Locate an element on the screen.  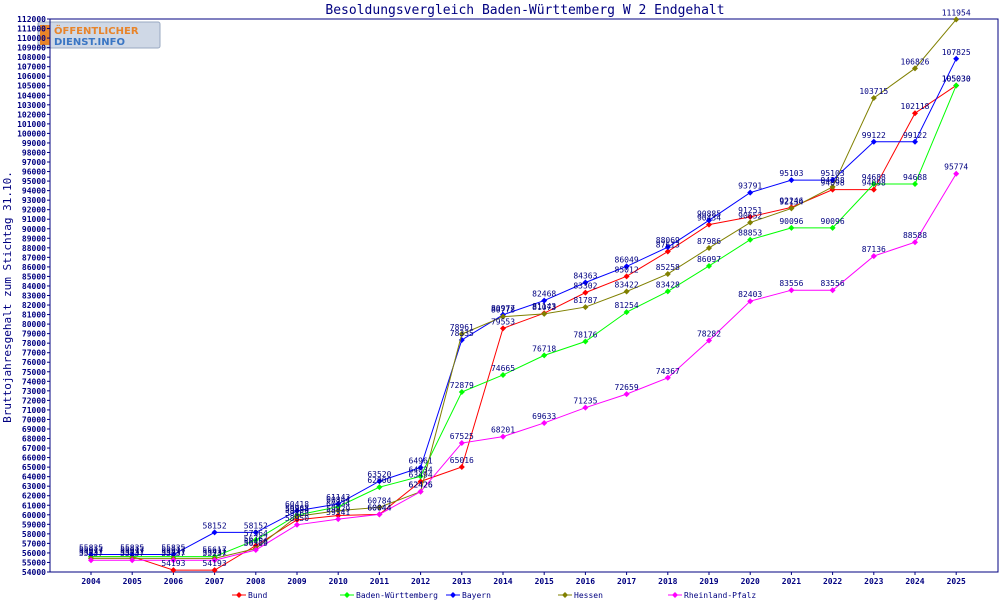
data-label: 60784 is located at coordinates (379, 500).